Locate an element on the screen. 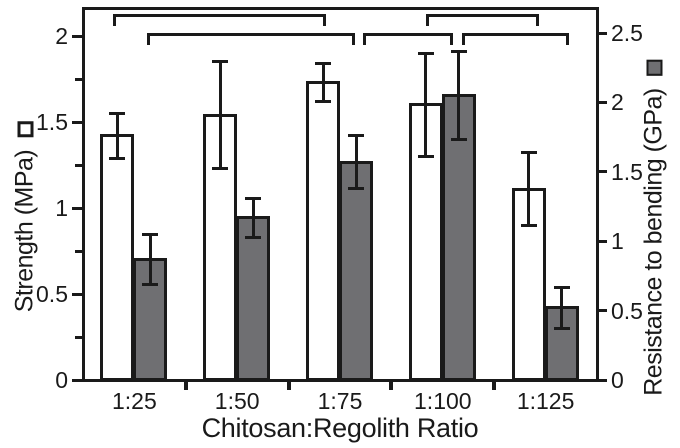  right-axis-title: Resistance to bending (GPa) is located at coordinates (654, 228).